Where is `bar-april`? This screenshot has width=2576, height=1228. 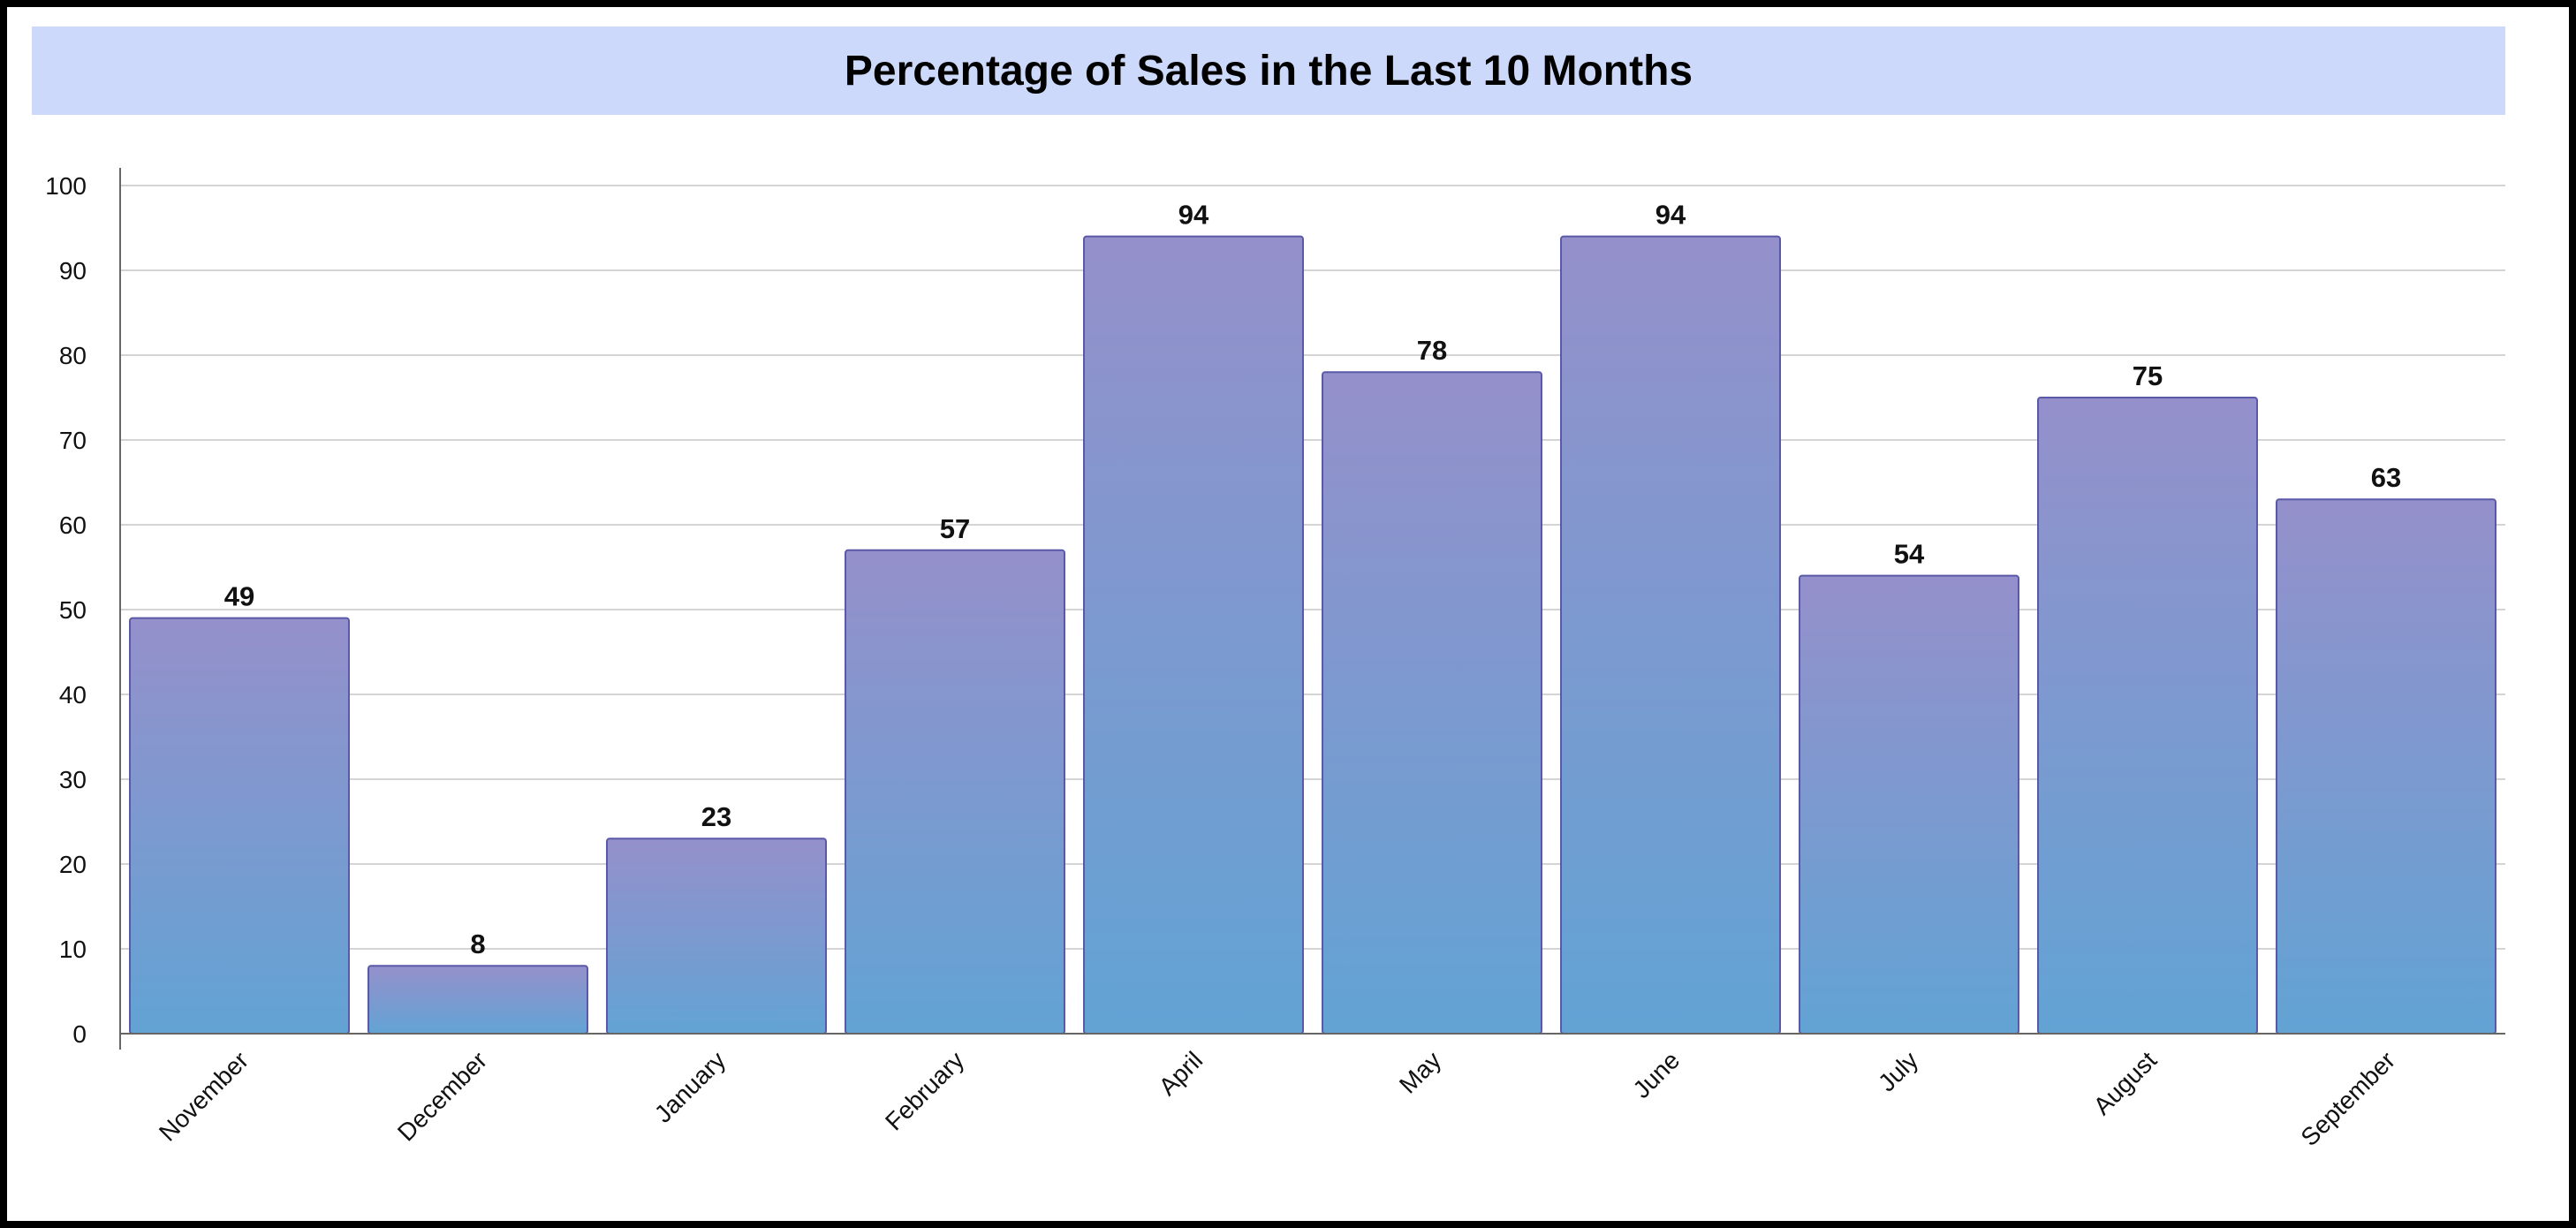
bar-april is located at coordinates (1193, 635).